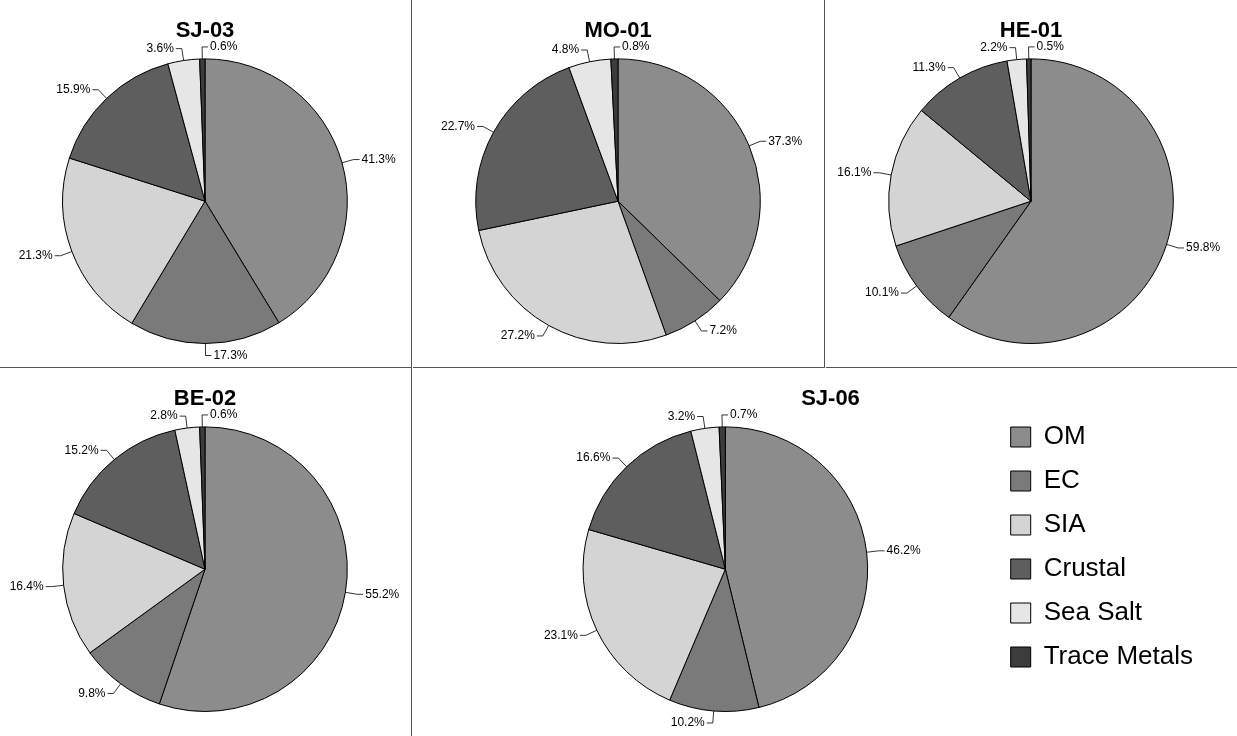 Image resolution: width=1237 pixels, height=736 pixels. I want to click on data-label: 16.6%, so click(593, 457).